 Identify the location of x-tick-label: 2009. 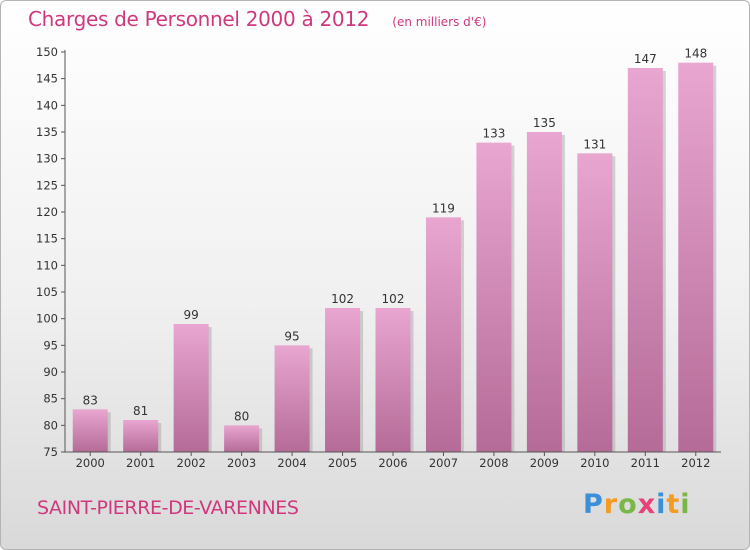
(544, 463).